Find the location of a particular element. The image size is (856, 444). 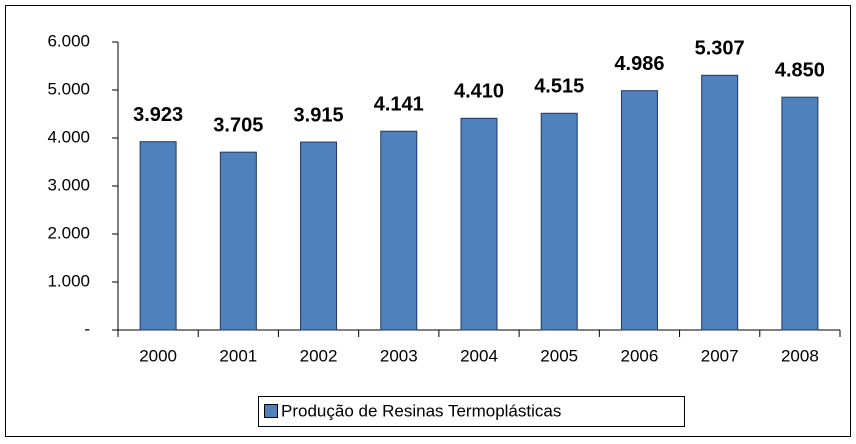

x-tick-label: 2002 is located at coordinates (319, 355).